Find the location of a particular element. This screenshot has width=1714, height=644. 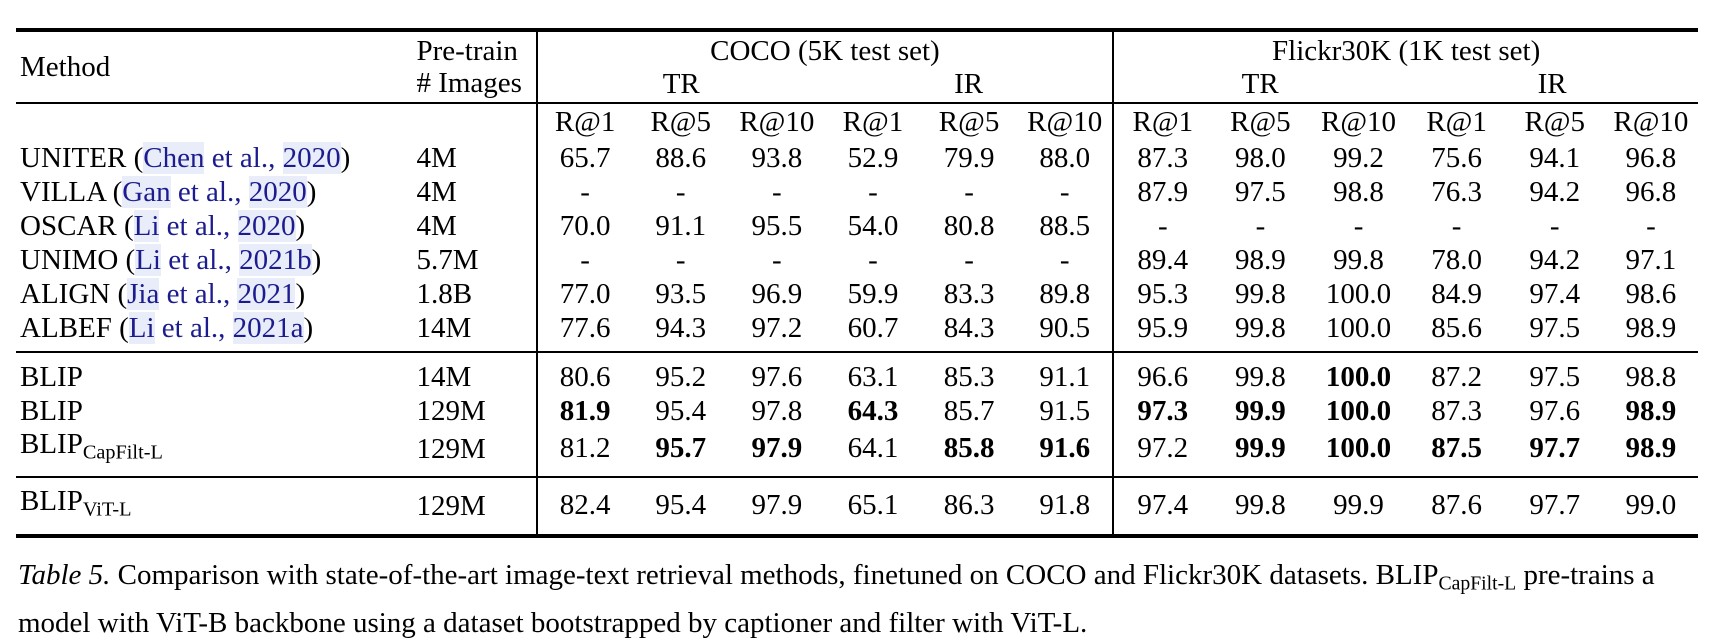

citation-year-link: 2021b is located at coordinates (275, 259).